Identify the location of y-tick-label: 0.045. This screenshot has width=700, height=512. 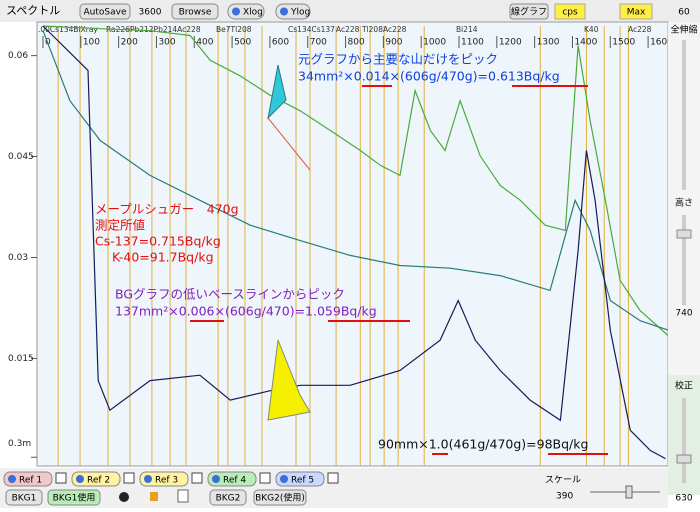
(21, 157).